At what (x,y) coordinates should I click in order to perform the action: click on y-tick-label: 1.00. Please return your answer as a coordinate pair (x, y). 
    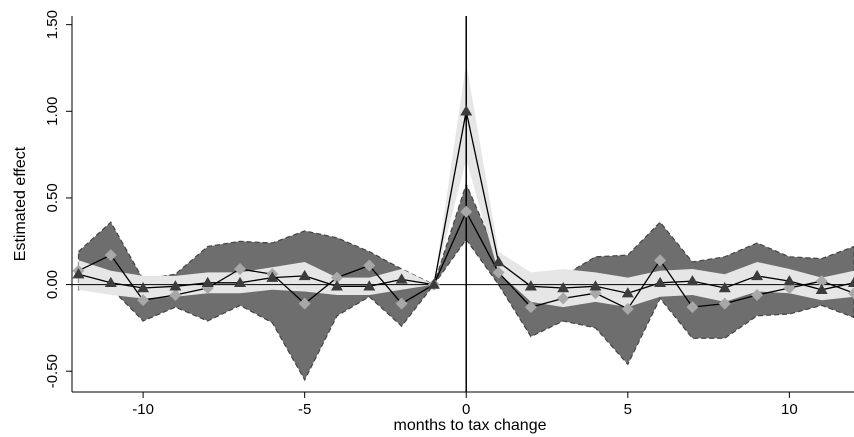
    Looking at the image, I should click on (52, 111).